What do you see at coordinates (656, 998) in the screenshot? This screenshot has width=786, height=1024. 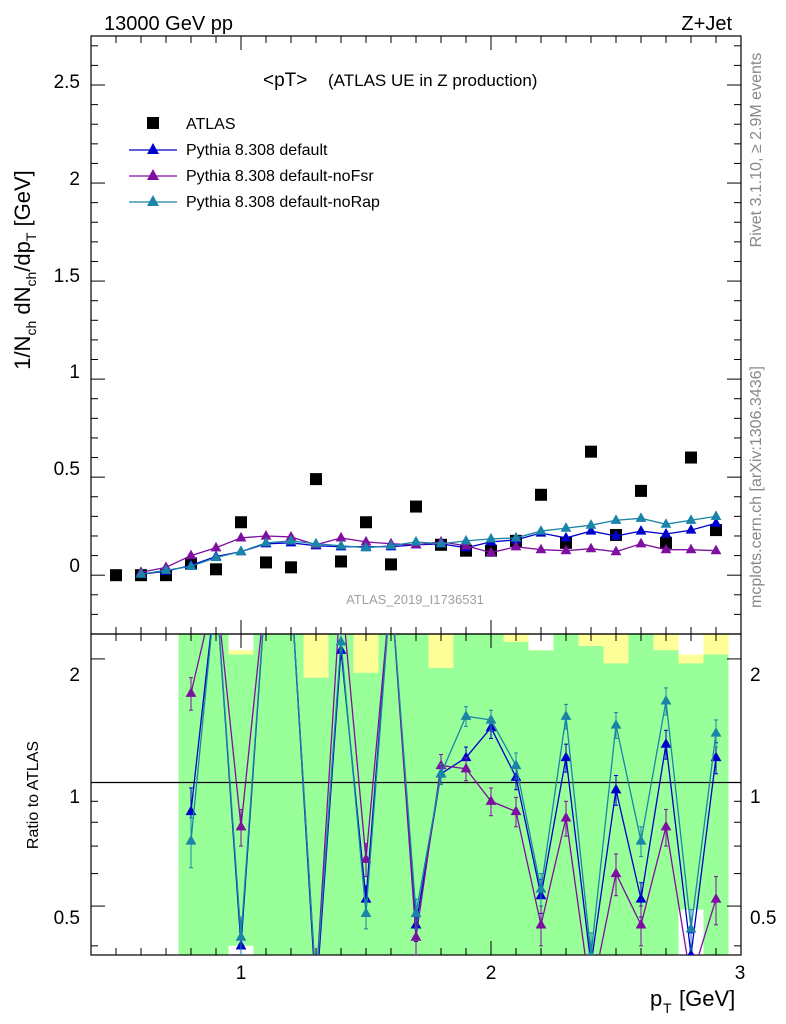 I see `x-axis-label-p: p` at bounding box center [656, 998].